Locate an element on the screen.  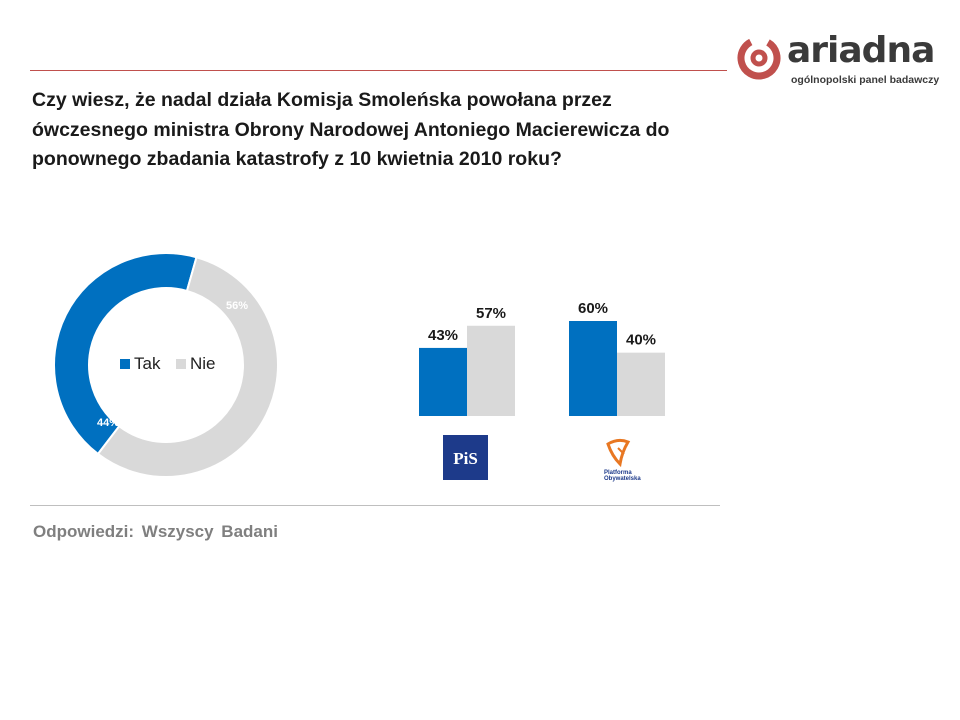
po-logo-icon is located at coordinates (618, 453).